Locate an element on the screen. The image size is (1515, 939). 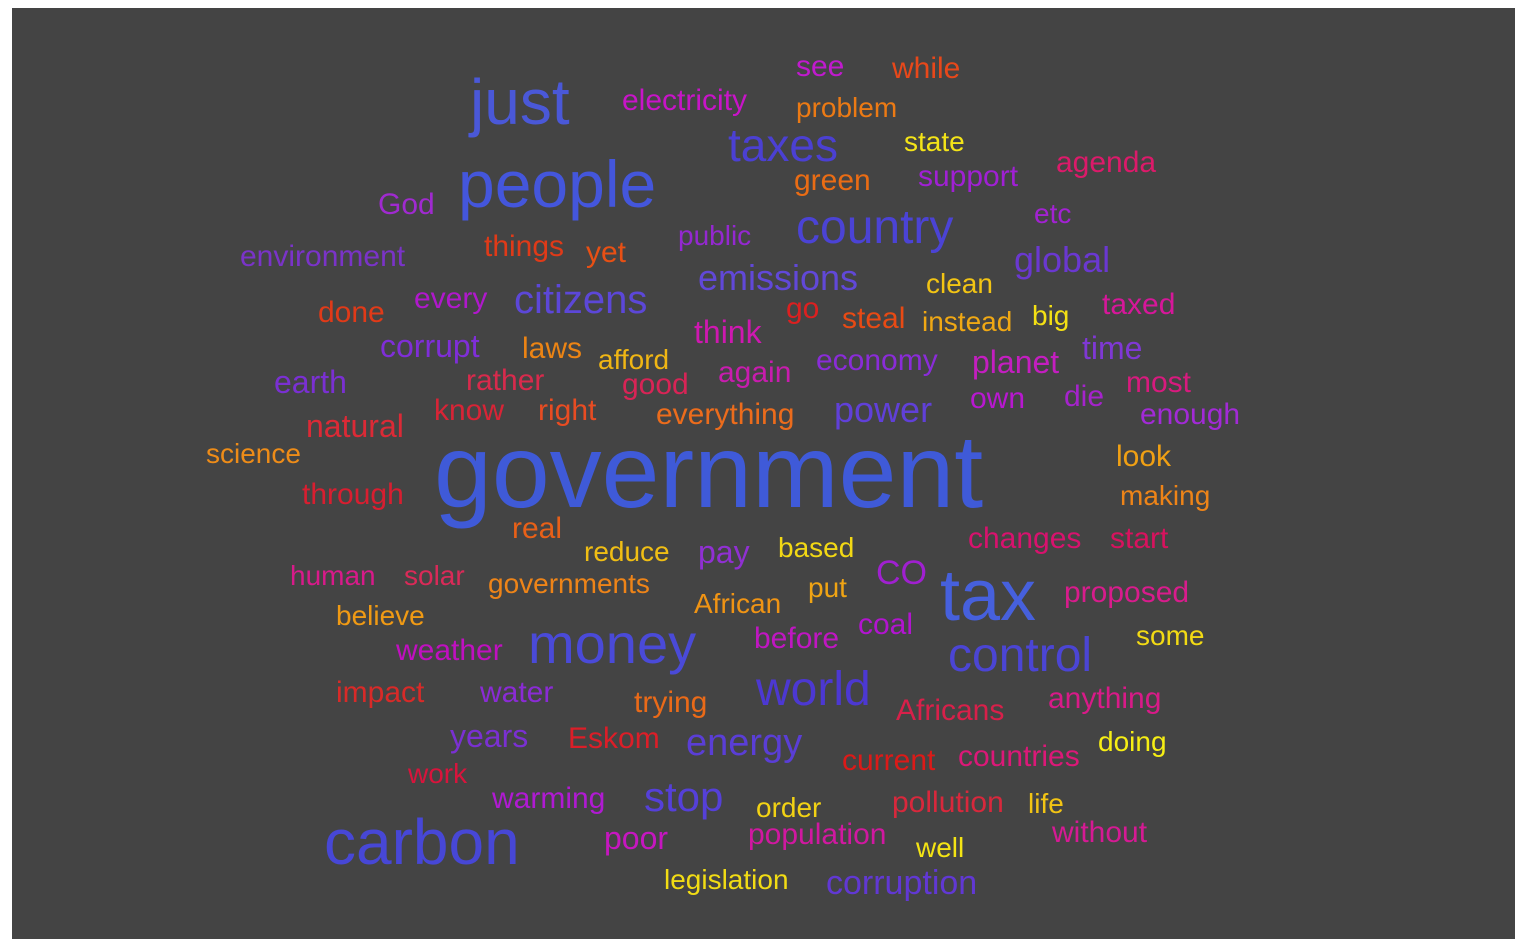
word-believe: believe is located at coordinates (380, 615).